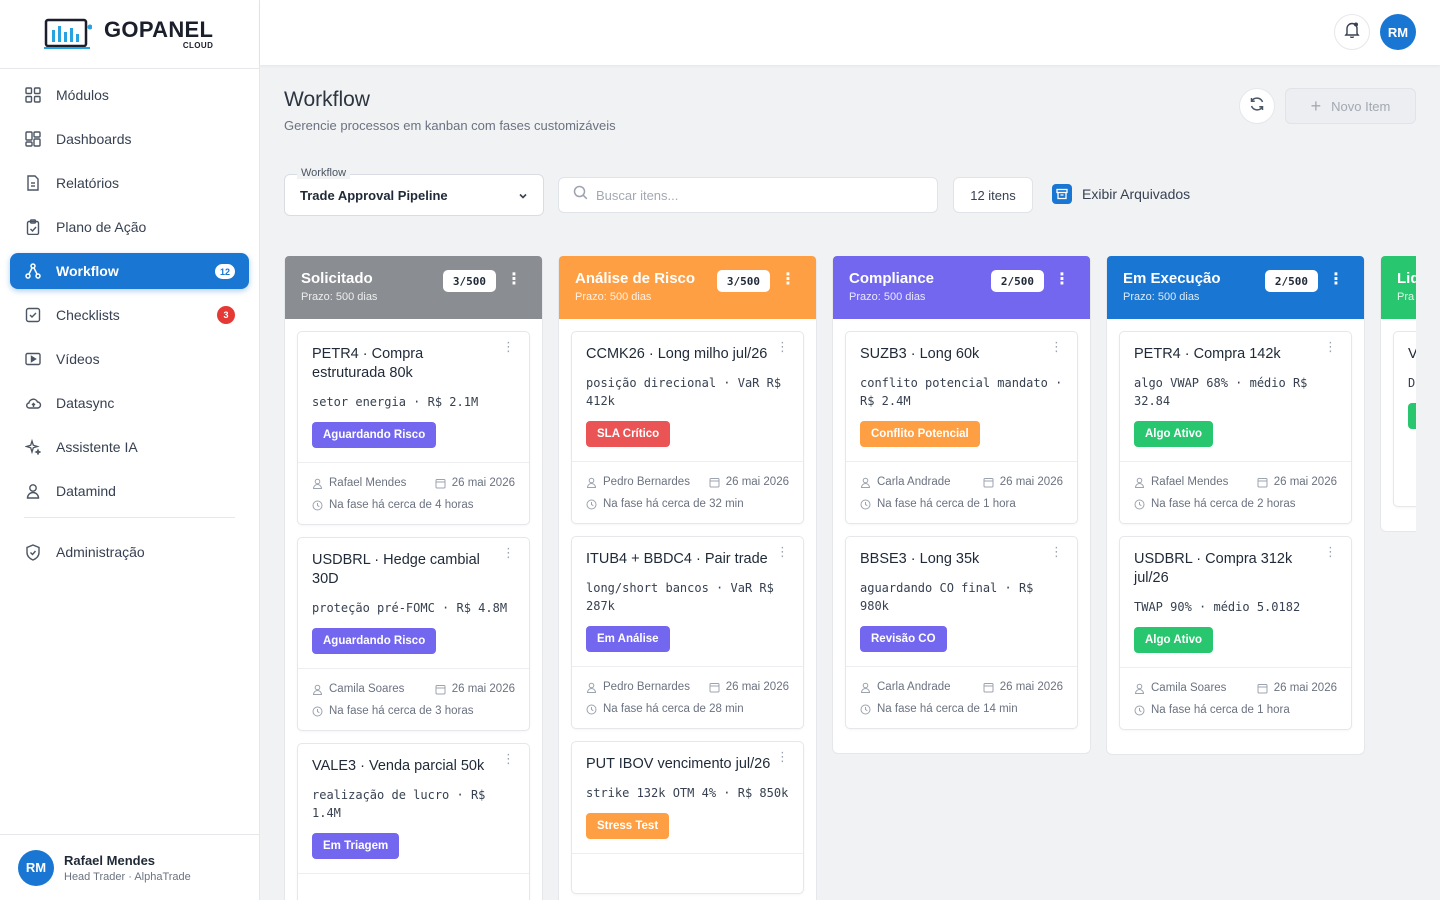  Describe the element at coordinates (961, 392) in the screenshot. I see `card-description: conflito potencial mandato · R$ 2.4M` at that location.